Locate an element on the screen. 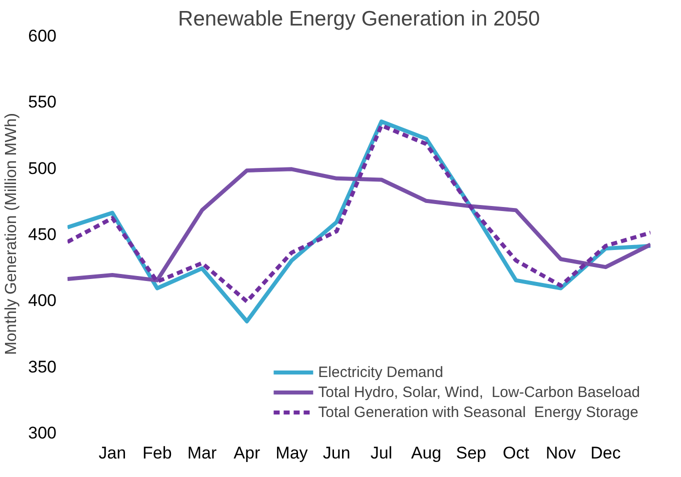 This screenshot has width=681, height=477. legend-label: Electricity Demand is located at coordinates (381, 372).